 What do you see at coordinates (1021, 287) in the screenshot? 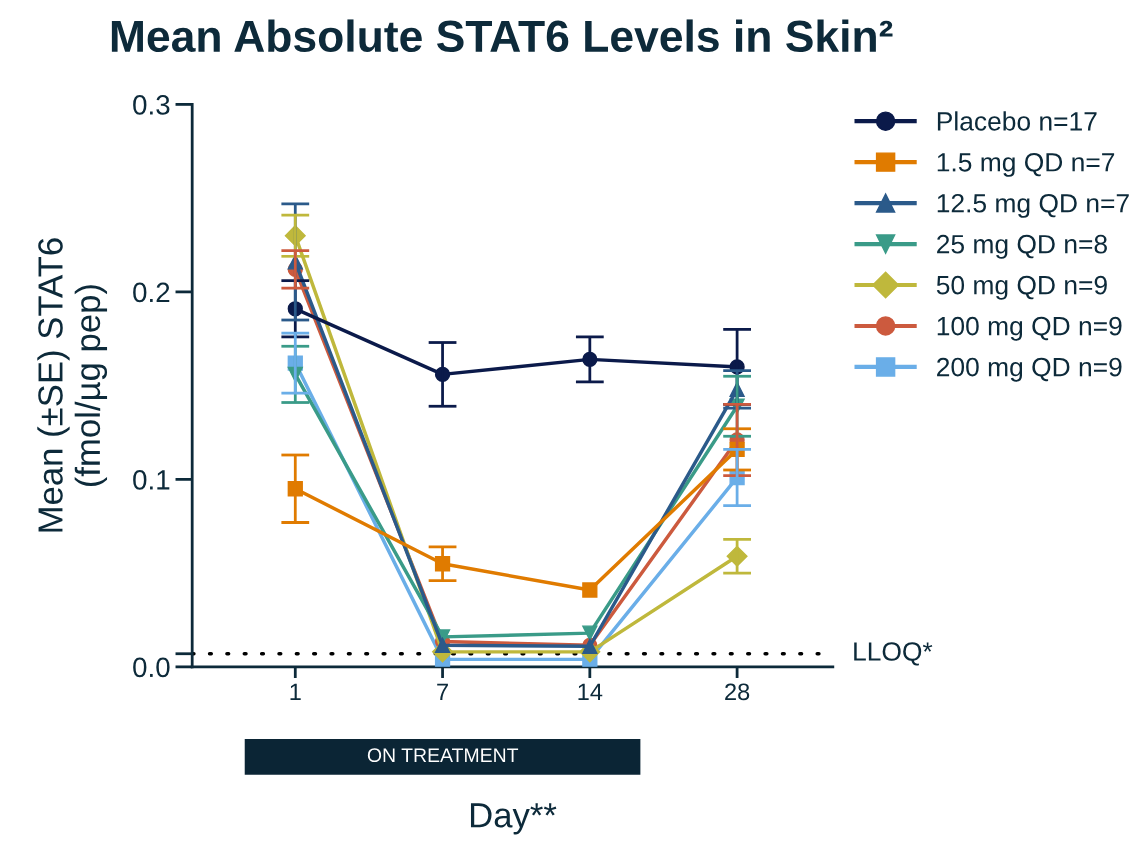
I see `legend-label: 50 mg QD n=9` at bounding box center [1021, 287].